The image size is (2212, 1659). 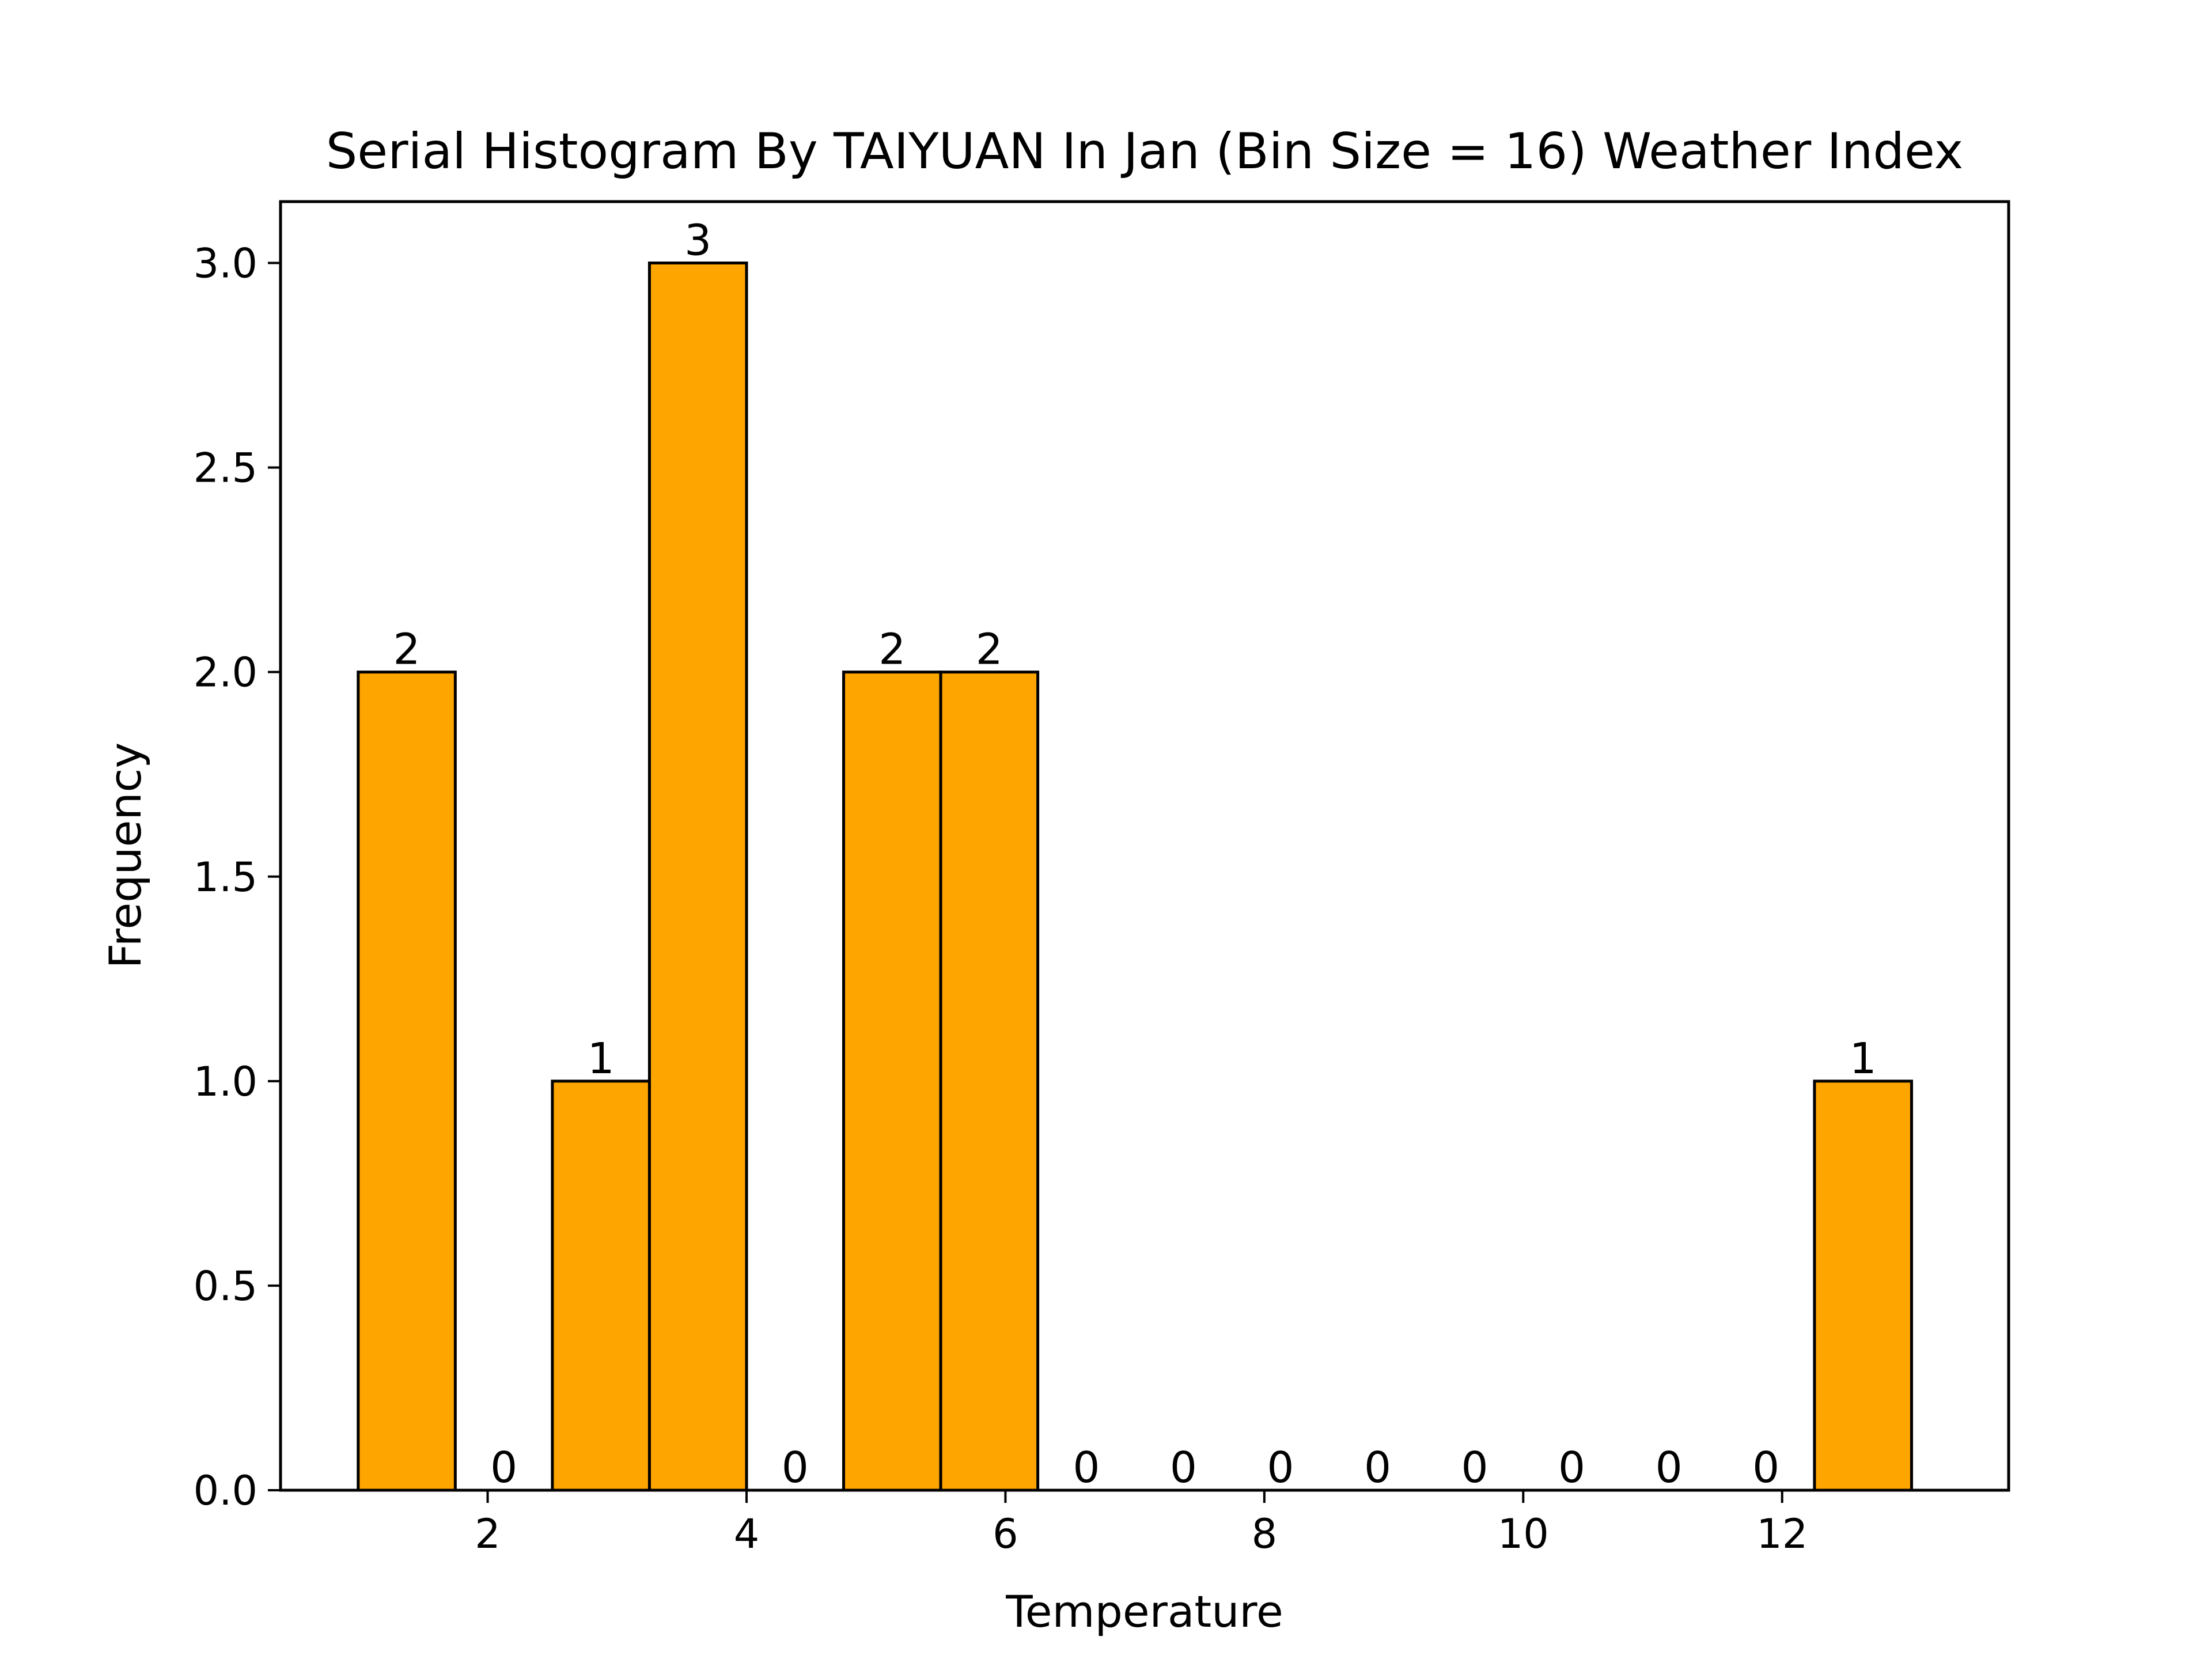 What do you see at coordinates (488, 1534) in the screenshot?
I see `x-tick-label: 2` at bounding box center [488, 1534].